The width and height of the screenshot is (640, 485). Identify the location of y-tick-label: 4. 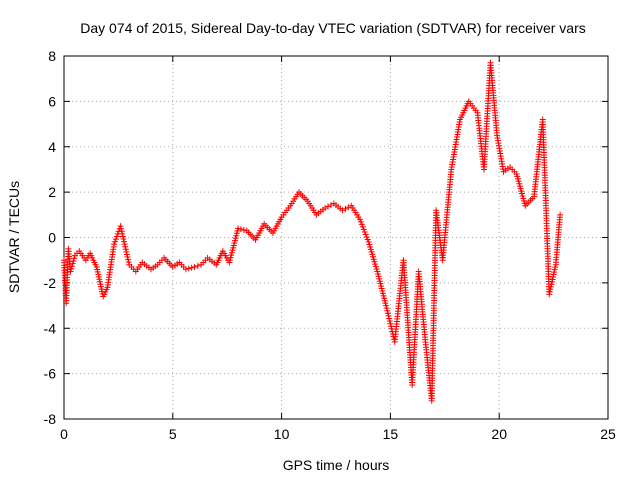
(52, 147).